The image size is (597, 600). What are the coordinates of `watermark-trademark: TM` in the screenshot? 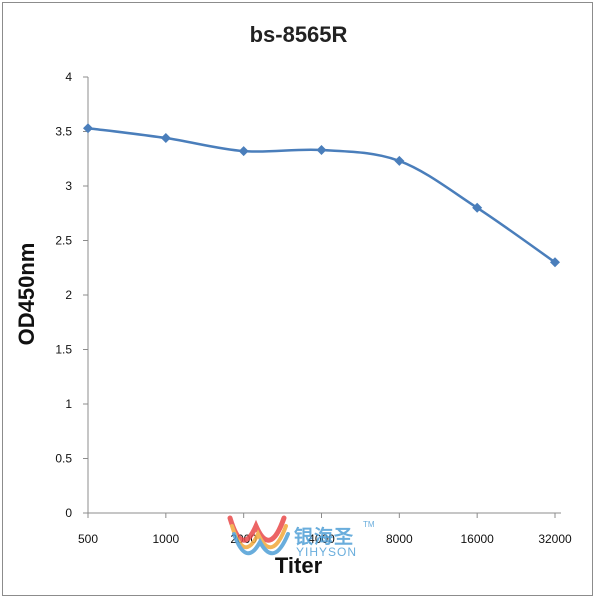 It's located at (369, 524).